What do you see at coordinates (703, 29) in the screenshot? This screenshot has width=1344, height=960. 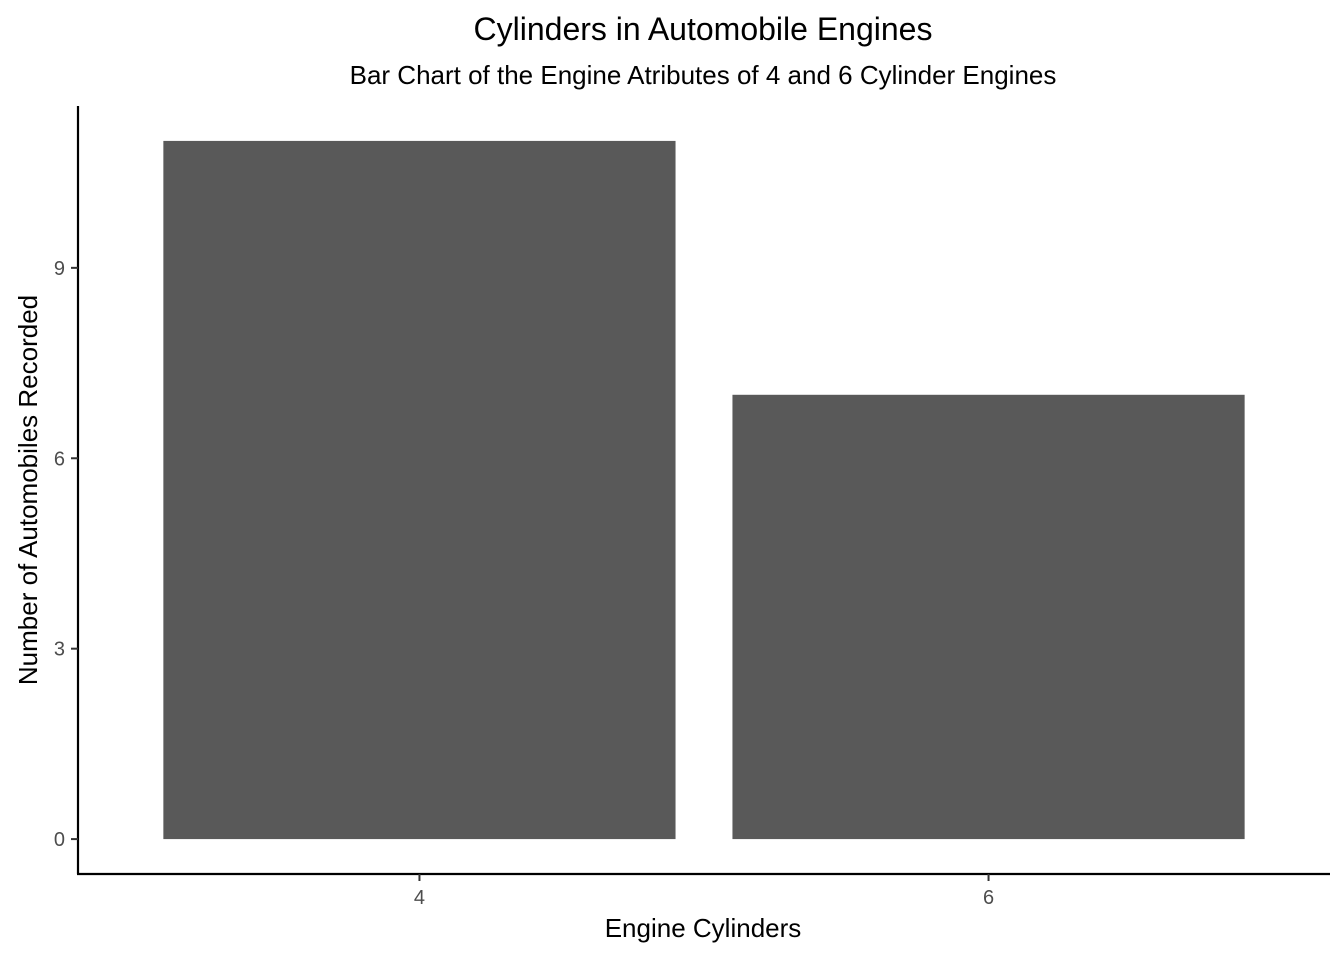 I see `chart-title: Cylinders in Automobile Engines` at bounding box center [703, 29].